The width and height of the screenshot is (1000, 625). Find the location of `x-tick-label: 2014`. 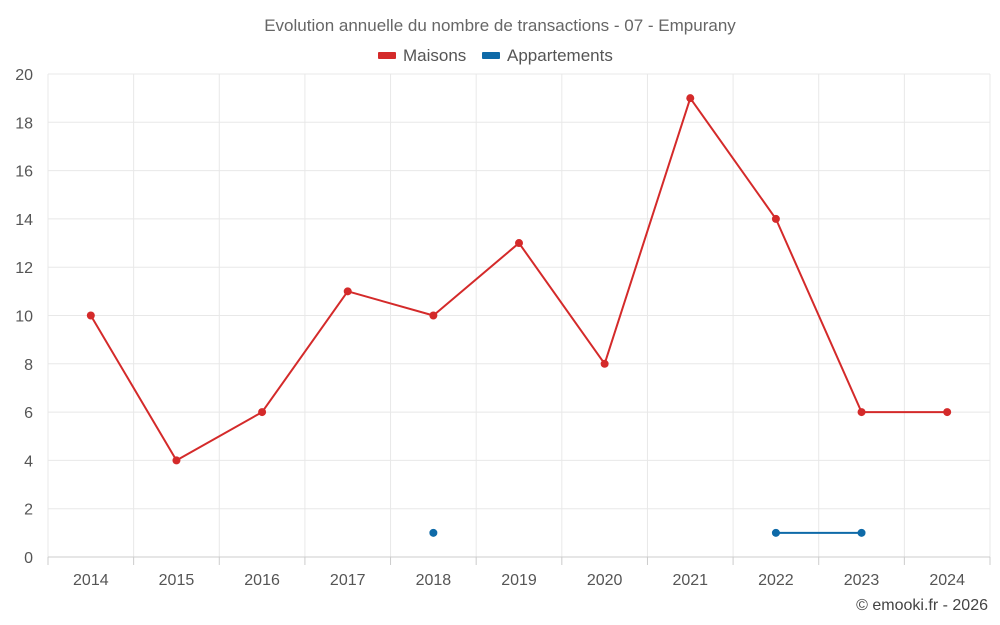

x-tick-label: 2014 is located at coordinates (91, 580).